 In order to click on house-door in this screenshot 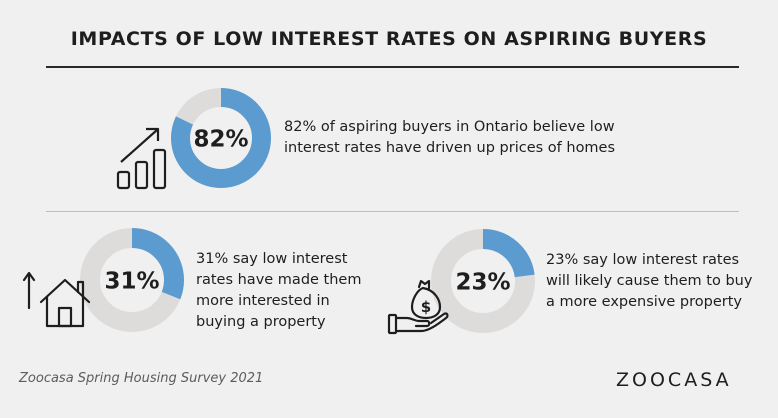, I will do `click(65, 317)`.